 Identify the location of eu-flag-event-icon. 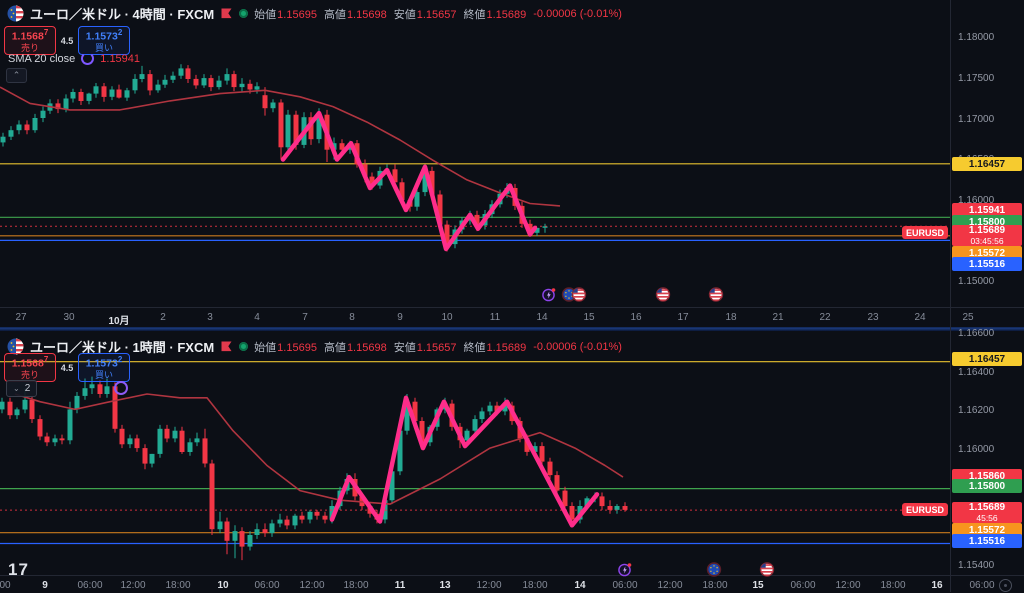
(714, 569).